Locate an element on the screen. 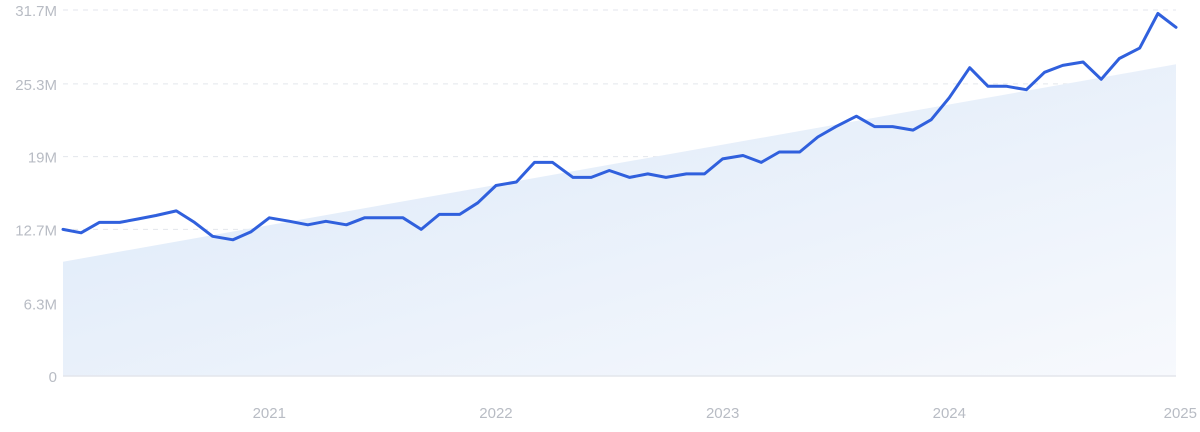 Image resolution: width=1200 pixels, height=432 pixels. y-tick-label-3: 19M is located at coordinates (42, 158).